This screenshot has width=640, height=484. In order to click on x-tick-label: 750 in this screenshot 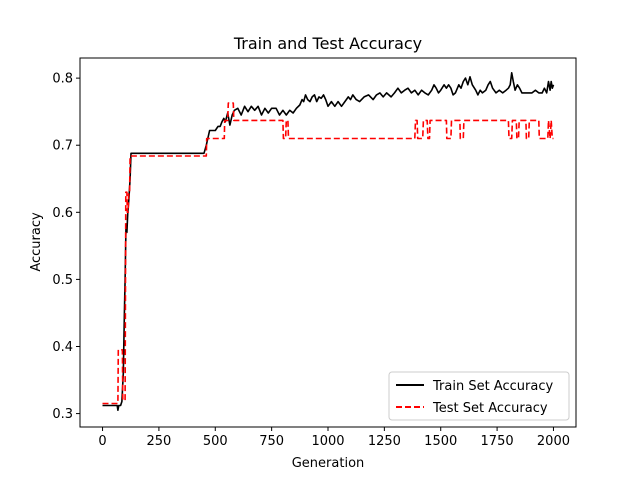, I will do `click(271, 441)`.